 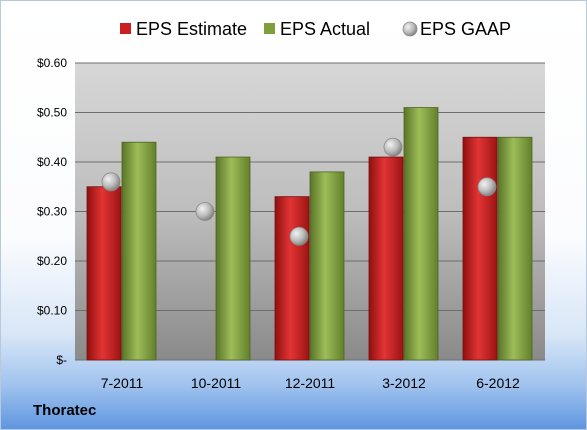 I want to click on x-tick-label: 12-2011, so click(x=310, y=383).